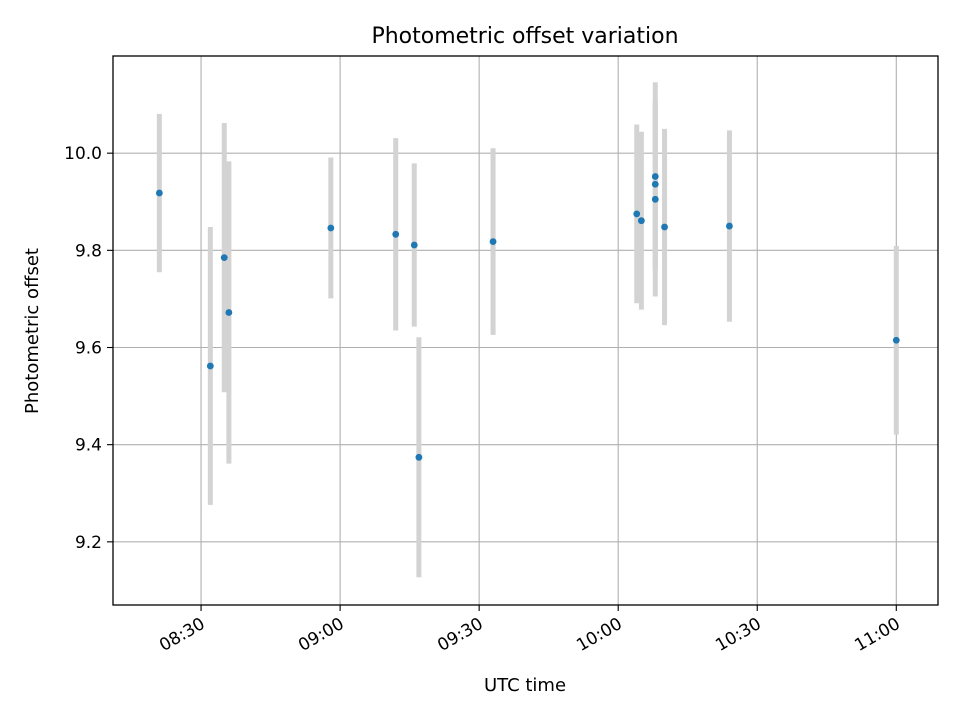 The image size is (960, 720). I want to click on y-tick-label: 9.2, so click(88, 543).